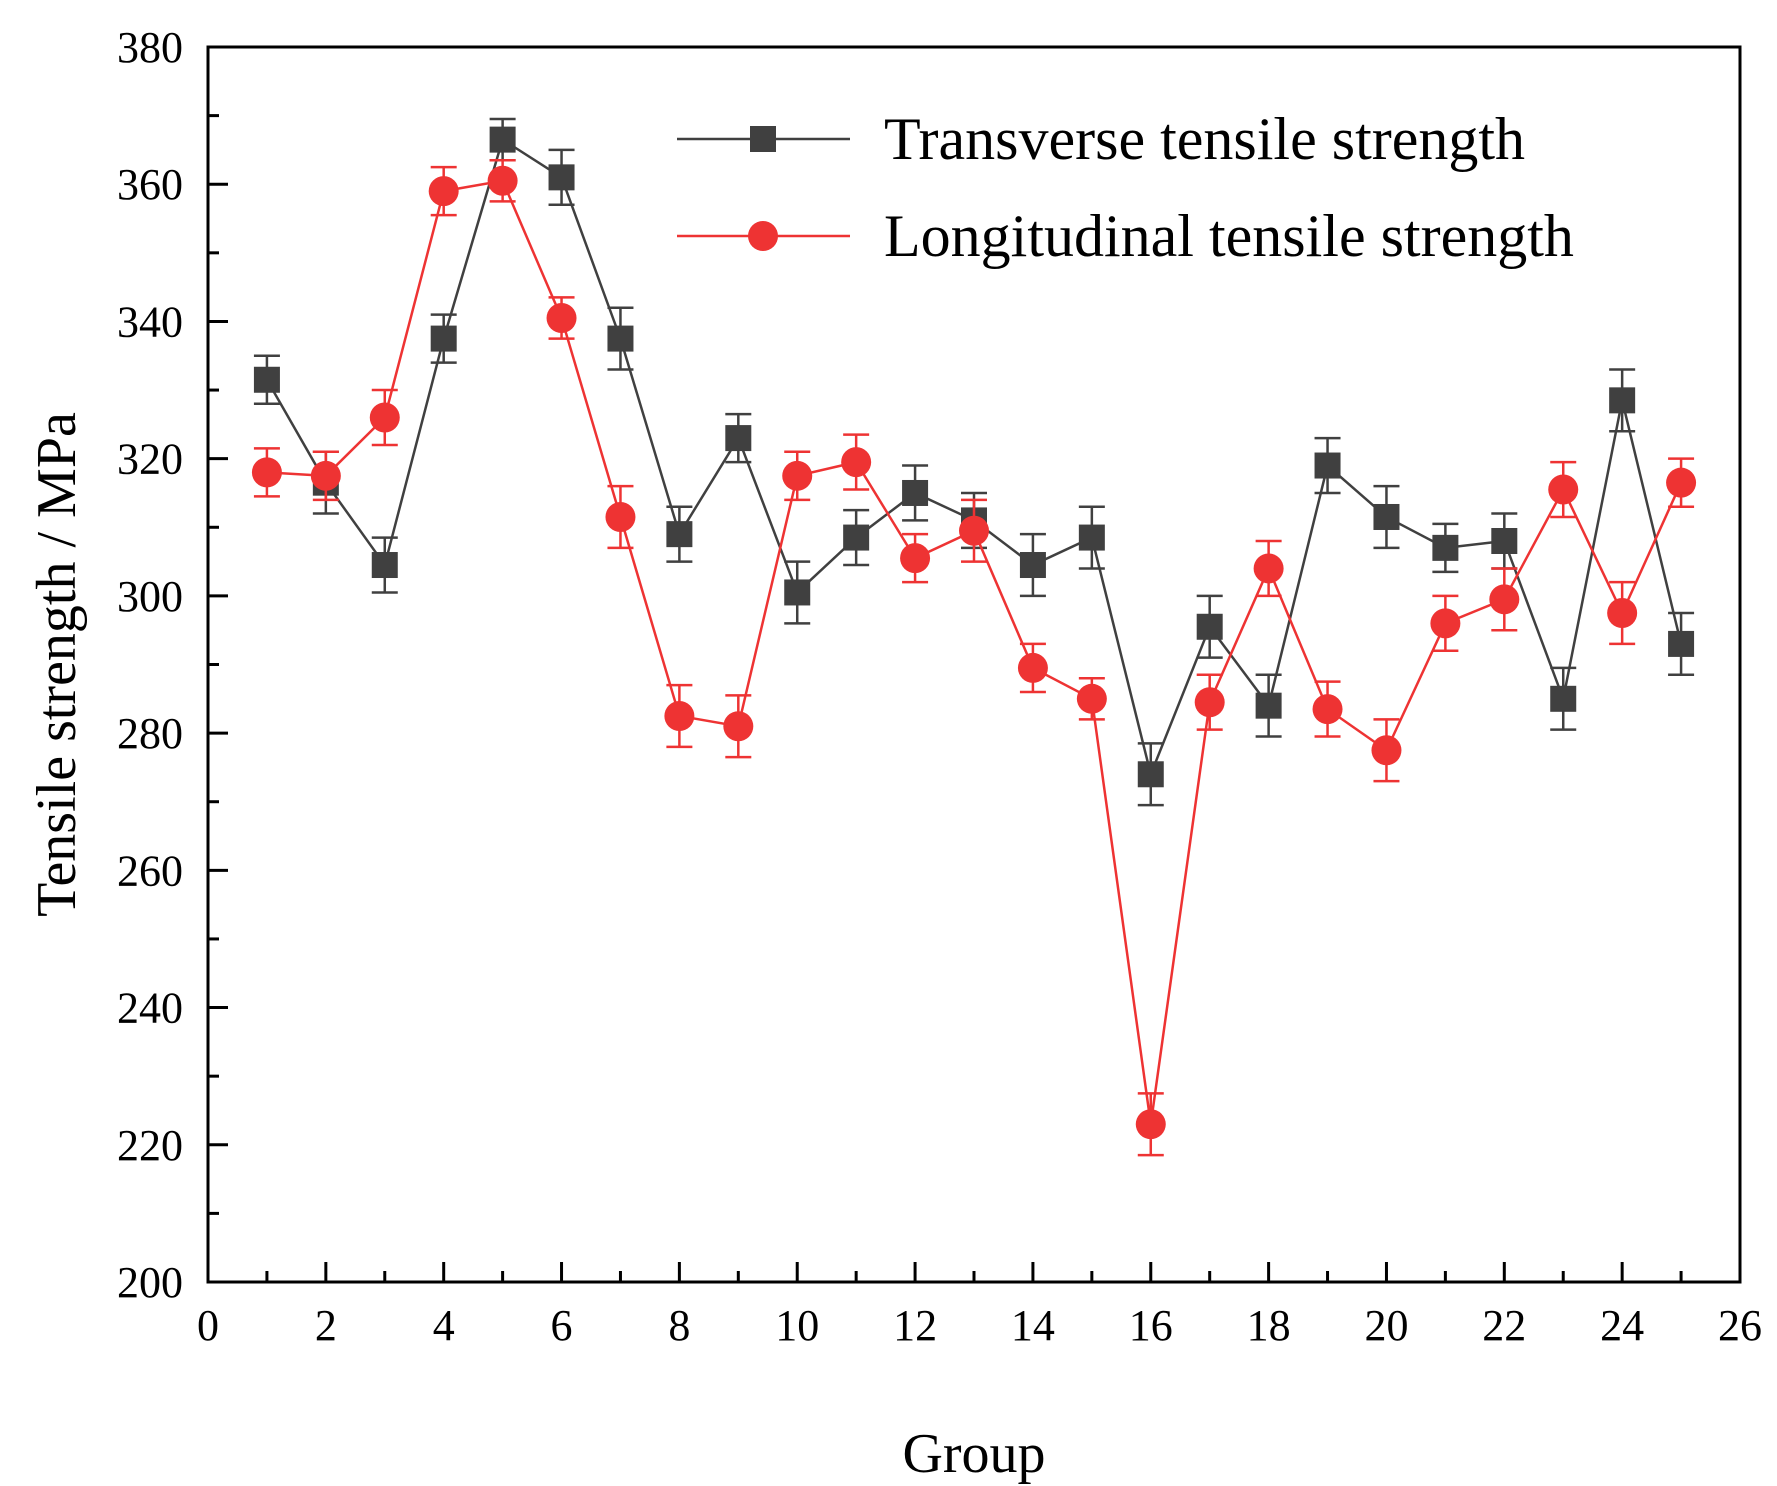 This screenshot has width=1777, height=1486. What do you see at coordinates (150, 870) in the screenshot?
I see `y-tick-label: 260` at bounding box center [150, 870].